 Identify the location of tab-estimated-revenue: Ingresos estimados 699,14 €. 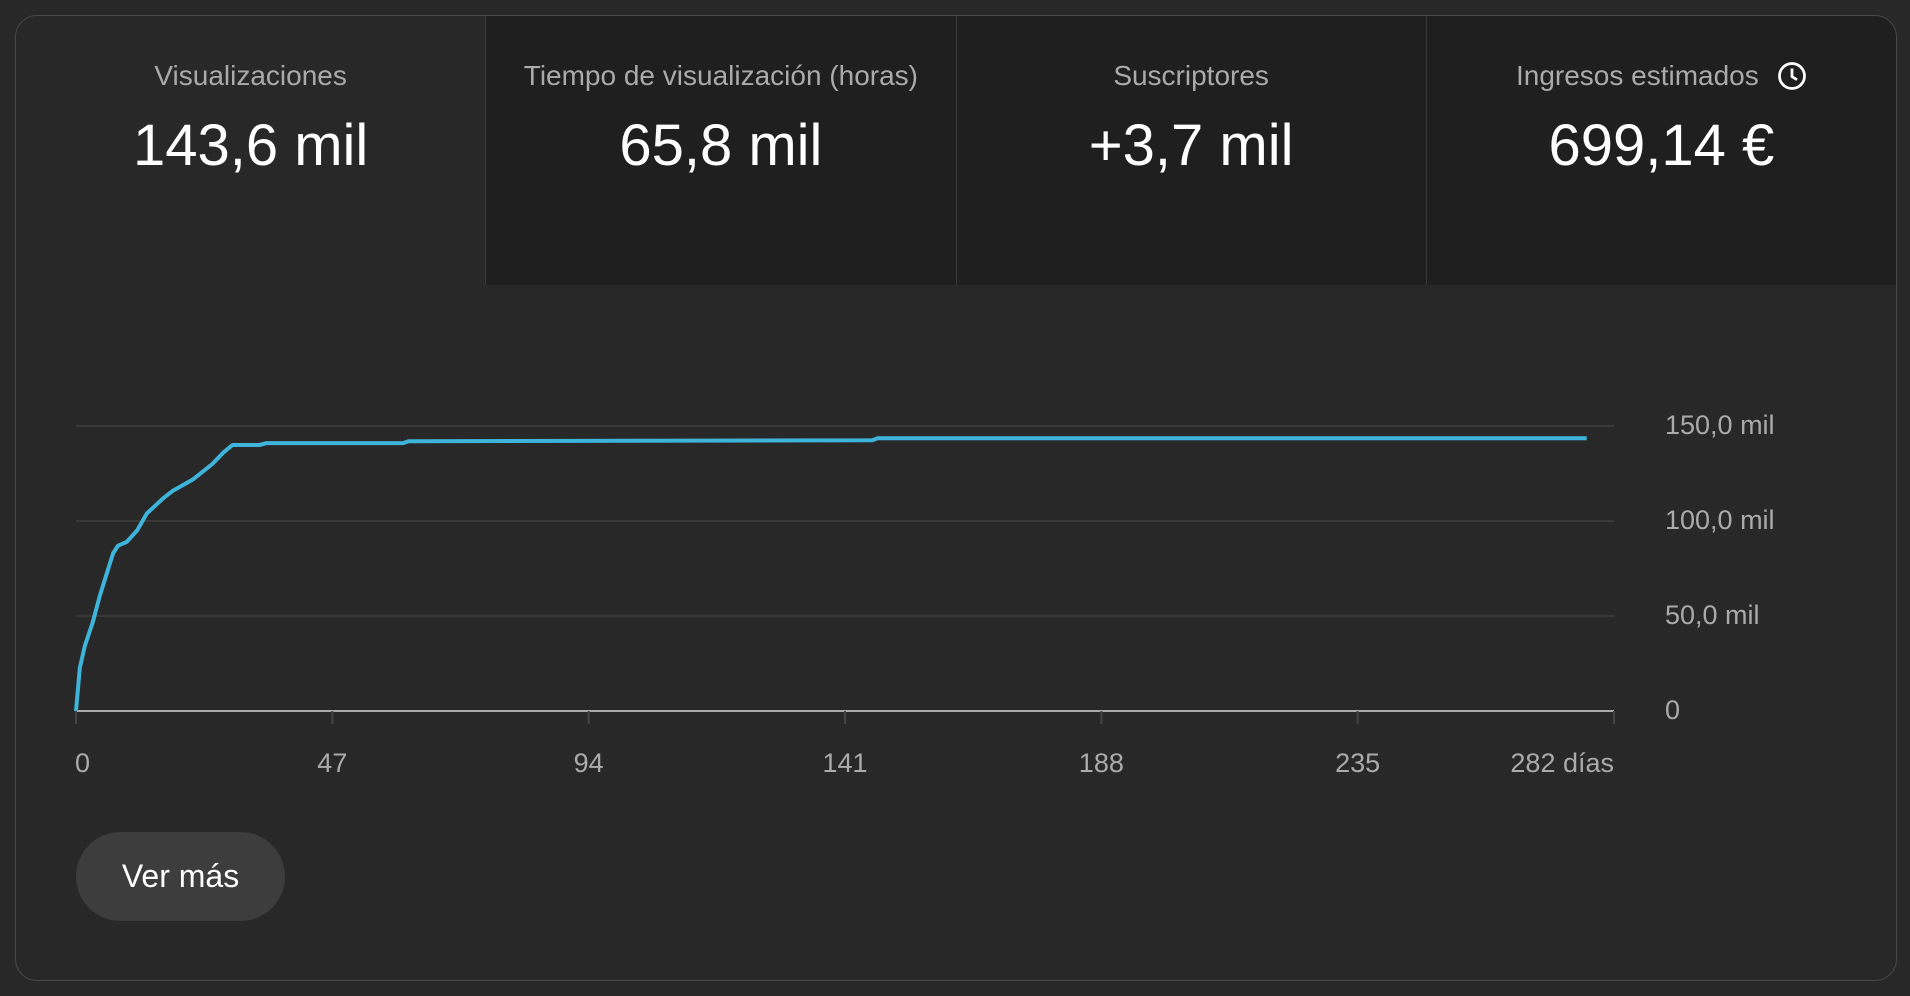
(1660, 150).